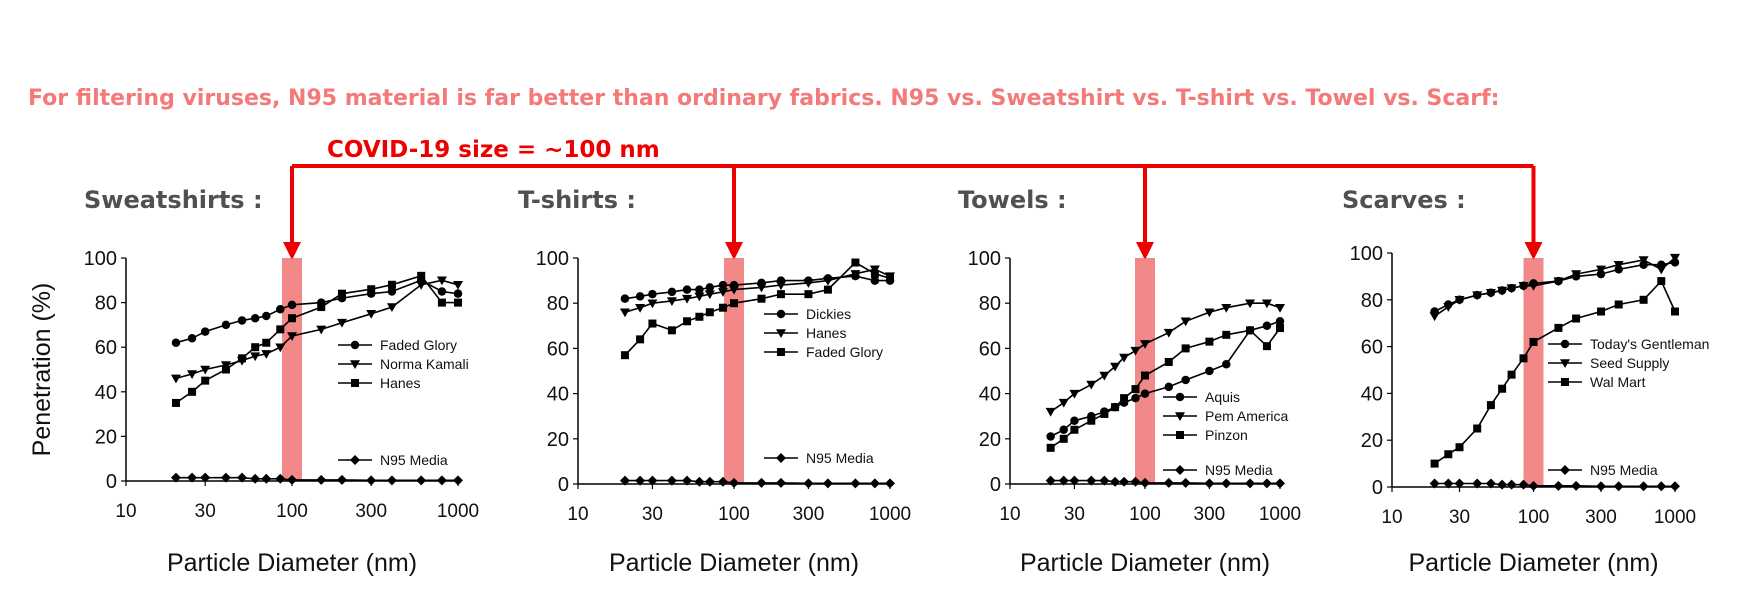  I want to click on covid-size-band, so click(1533, 372).